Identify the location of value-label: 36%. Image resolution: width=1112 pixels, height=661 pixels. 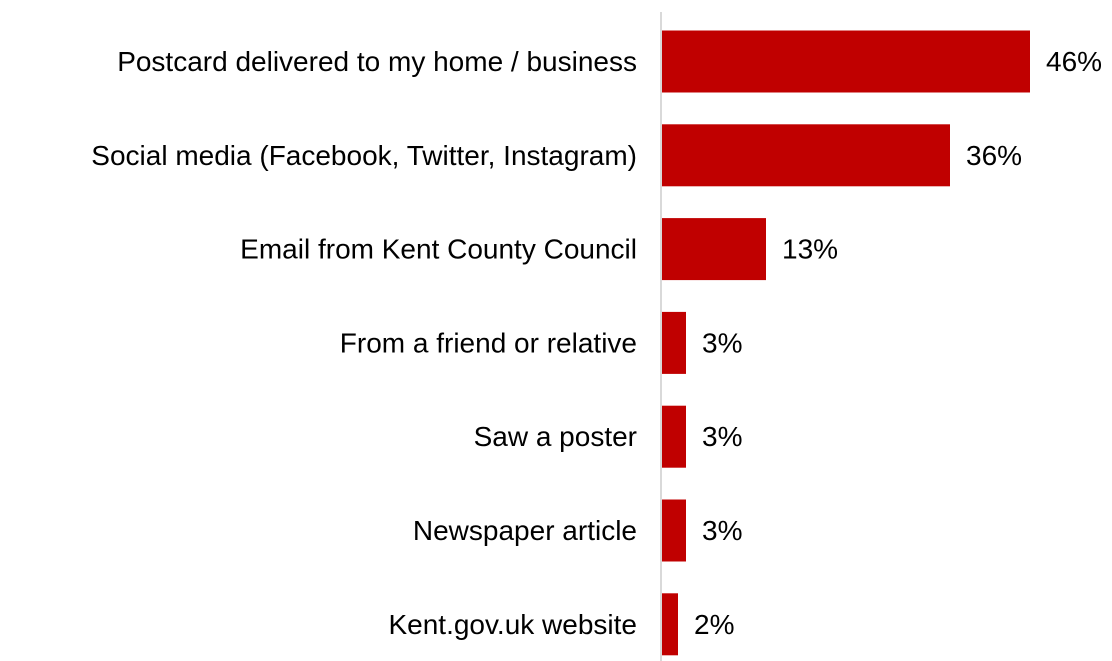
(994, 155).